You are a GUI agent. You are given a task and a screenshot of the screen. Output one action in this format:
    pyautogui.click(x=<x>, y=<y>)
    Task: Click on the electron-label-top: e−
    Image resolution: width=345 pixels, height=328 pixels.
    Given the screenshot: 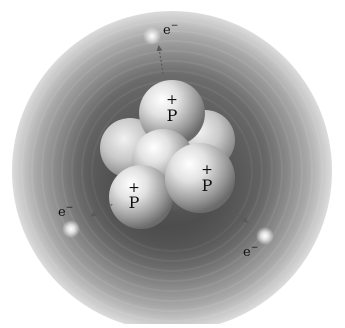 What is the action you would take?
    pyautogui.click(x=170, y=29)
    